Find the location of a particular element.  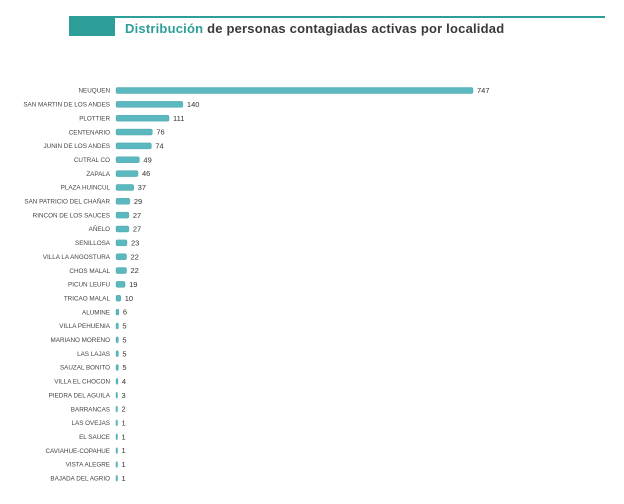

category-label: TRICAO MALAL is located at coordinates (87, 298).